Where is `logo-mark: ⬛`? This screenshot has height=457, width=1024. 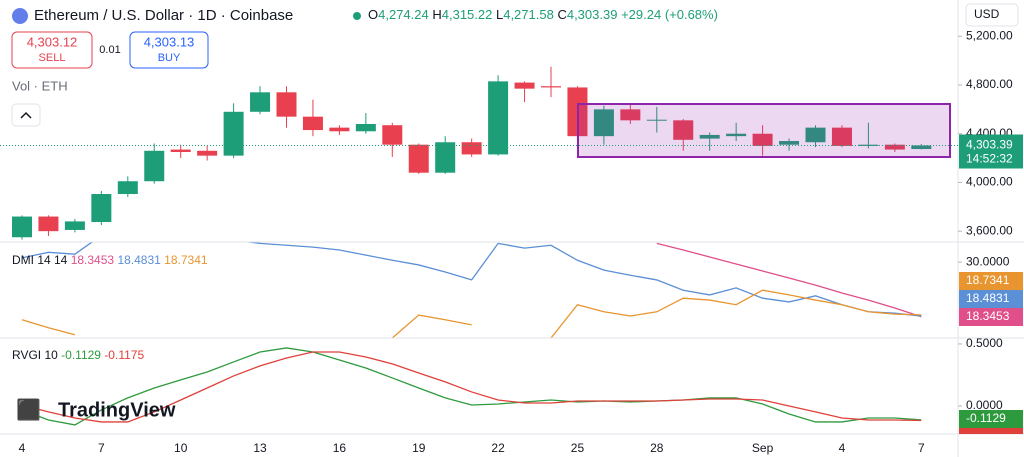 logo-mark: ⬛ is located at coordinates (28, 409).